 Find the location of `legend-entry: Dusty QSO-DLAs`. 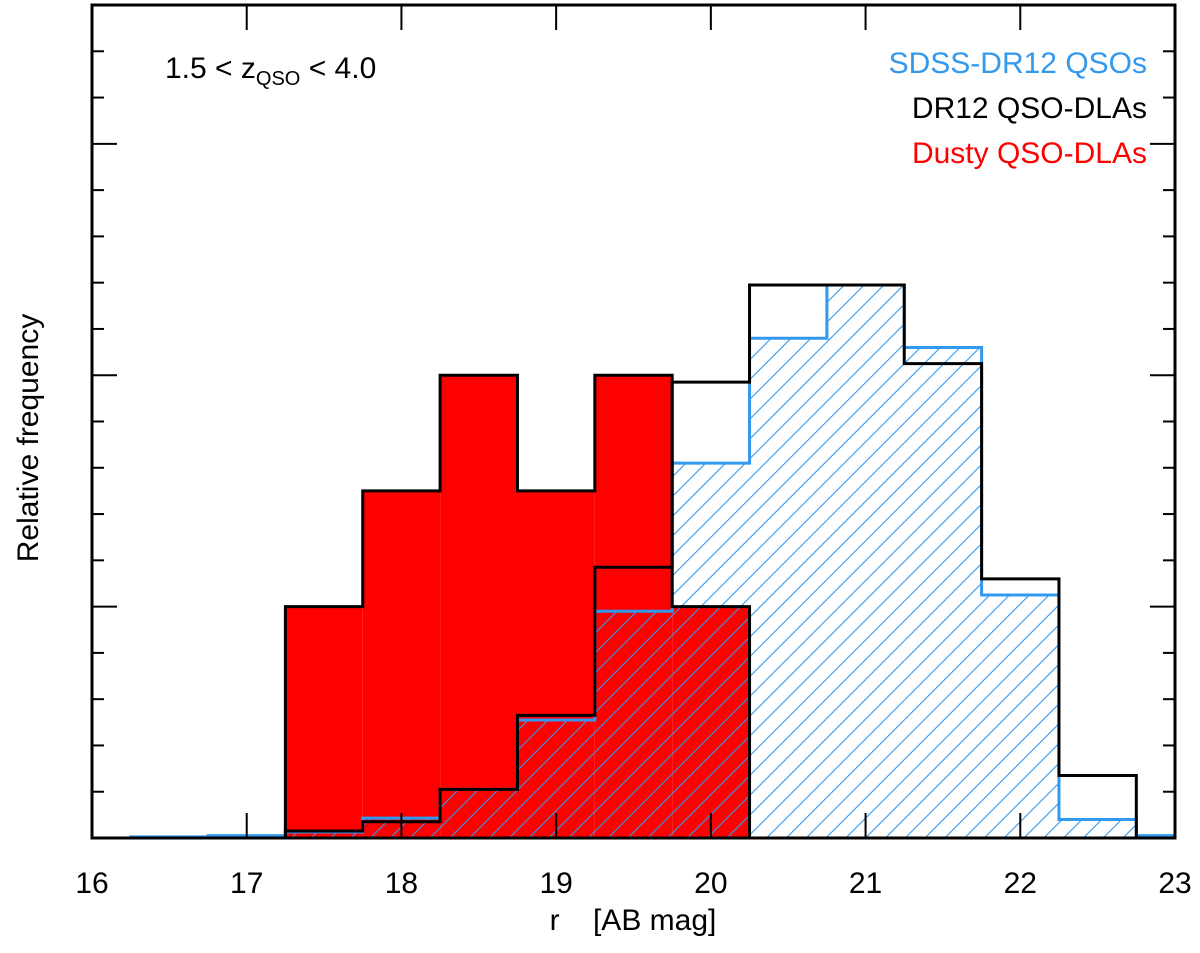

legend-entry: Dusty QSO-DLAs is located at coordinates (1029, 153).